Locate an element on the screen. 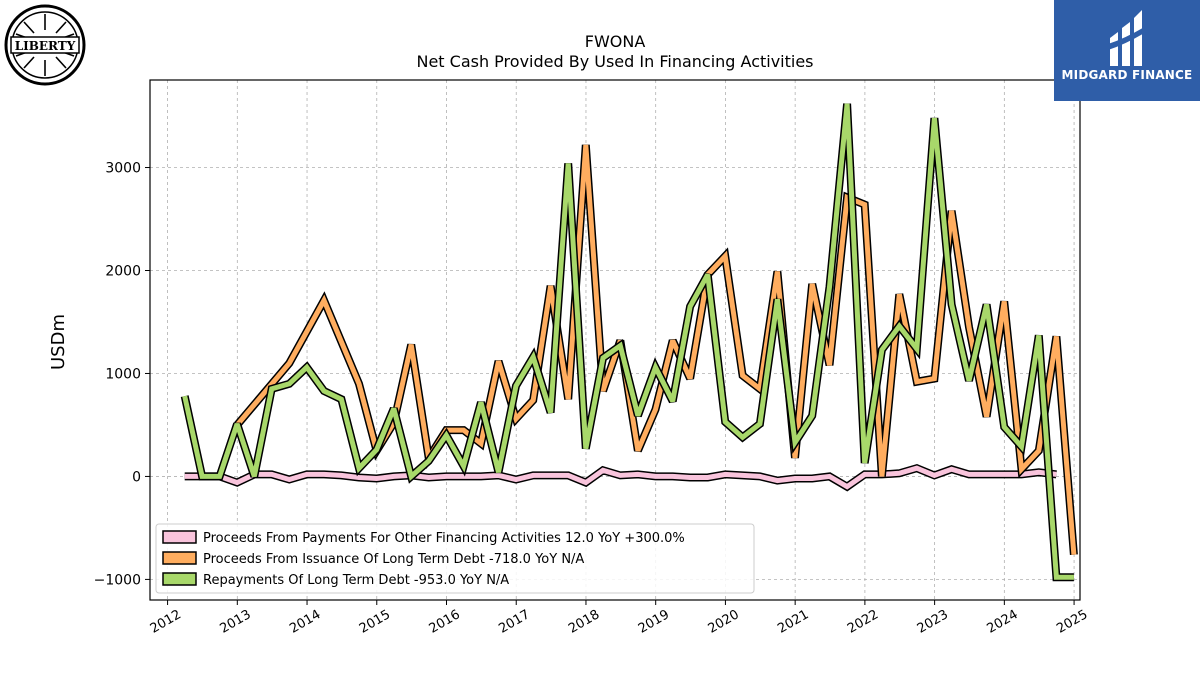 The height and width of the screenshot is (675, 1200). x-tick-label: 2018 is located at coordinates (584, 622).